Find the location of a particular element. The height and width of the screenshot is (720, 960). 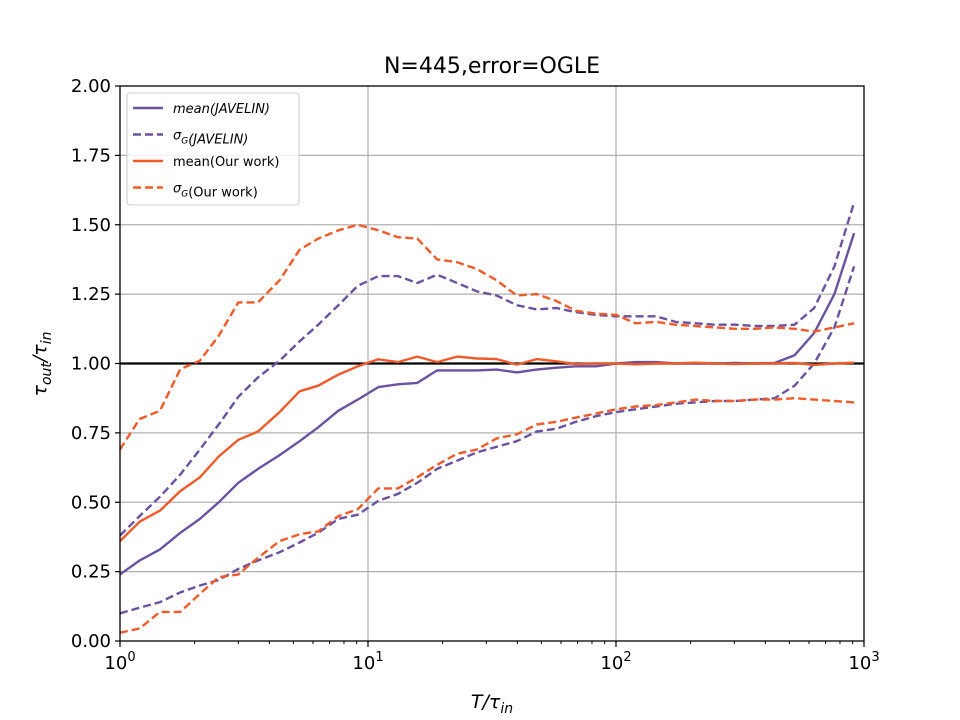

y-axis-ticks: 0.00 0.25 0.50 0.75 1.00 1.25 1.50 1.75 2.00 is located at coordinates (95, 364).